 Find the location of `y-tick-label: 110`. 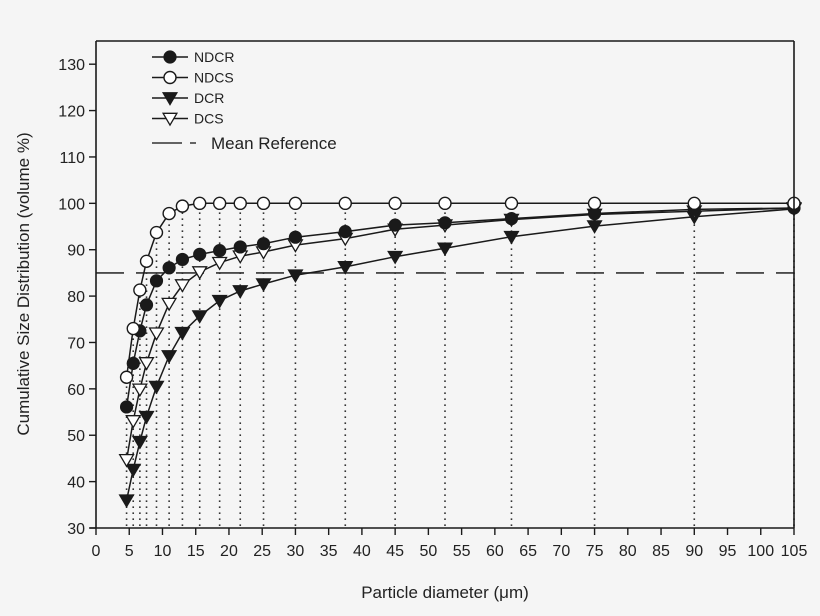

y-tick-label: 110 is located at coordinates (72, 158).